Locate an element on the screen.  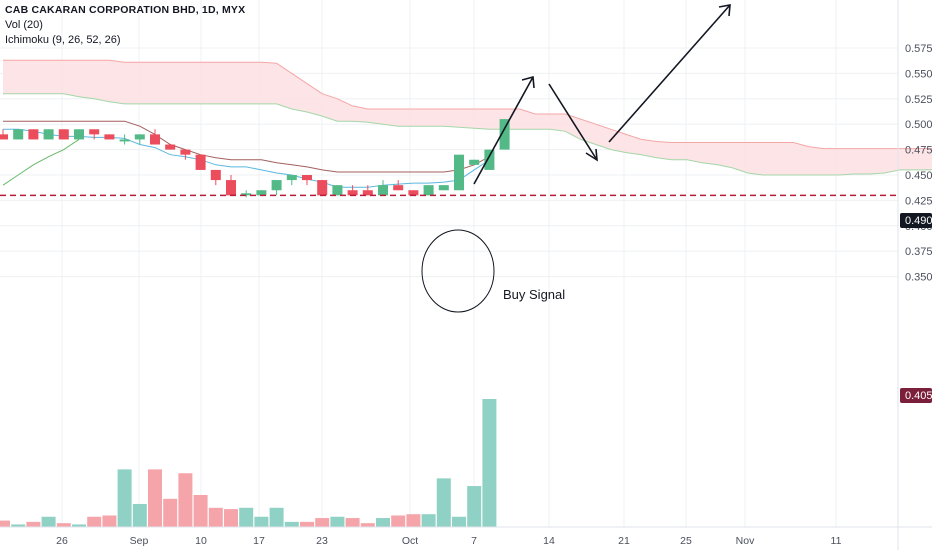
time-tick-11: 11 is located at coordinates (836, 541).